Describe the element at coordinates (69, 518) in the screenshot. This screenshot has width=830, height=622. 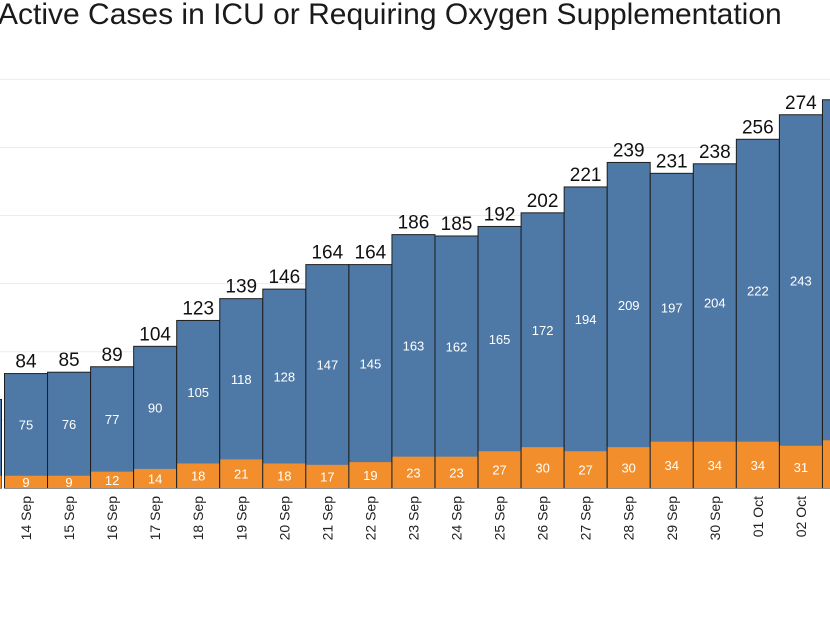
I see `x-tick-label: 15 Sep` at that location.